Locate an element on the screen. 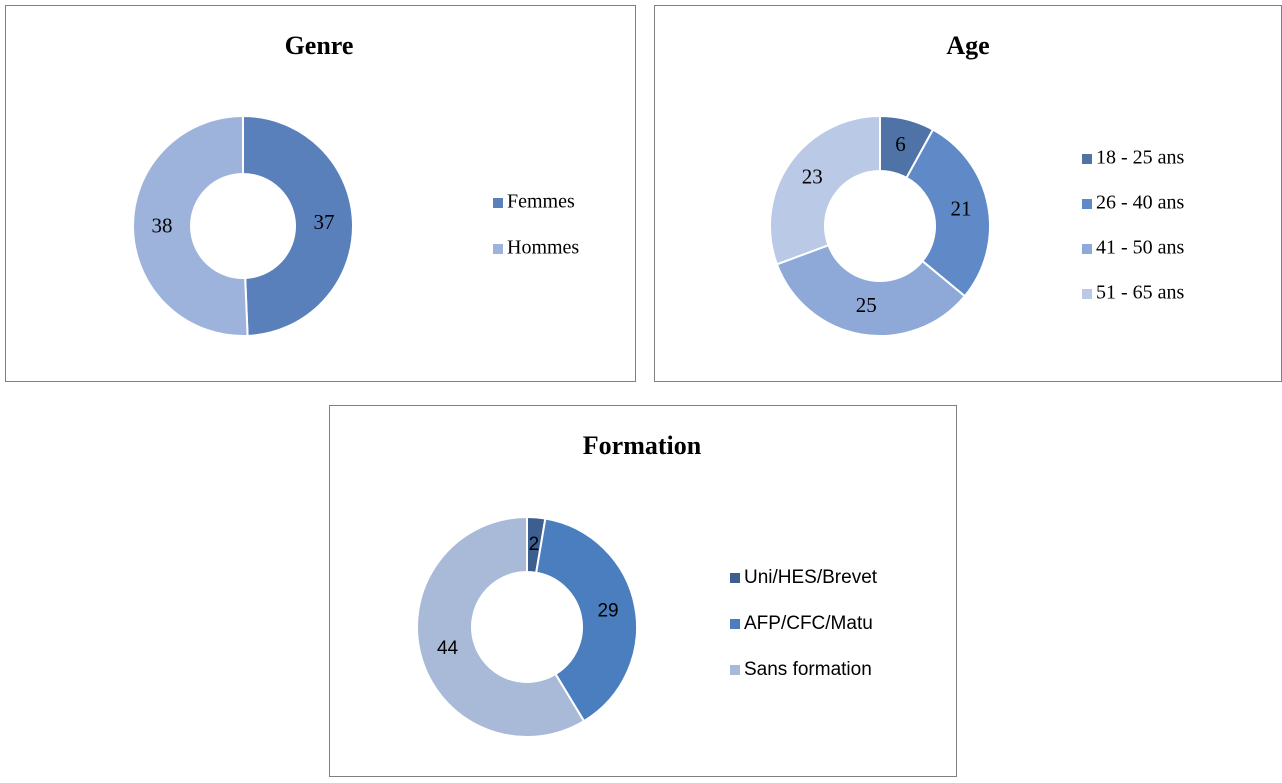 This screenshot has width=1282, height=783. data-label: 23 is located at coordinates (812, 177).